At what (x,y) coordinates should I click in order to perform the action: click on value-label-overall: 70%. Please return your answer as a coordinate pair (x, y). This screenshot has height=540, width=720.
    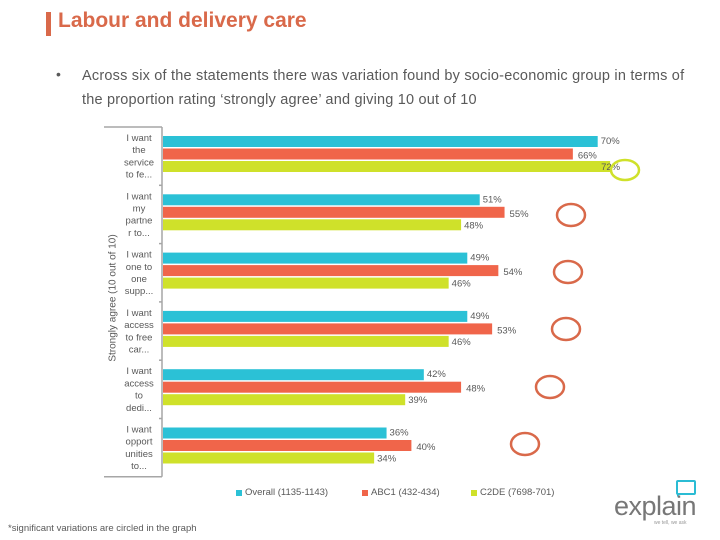
    Looking at the image, I should click on (611, 141).